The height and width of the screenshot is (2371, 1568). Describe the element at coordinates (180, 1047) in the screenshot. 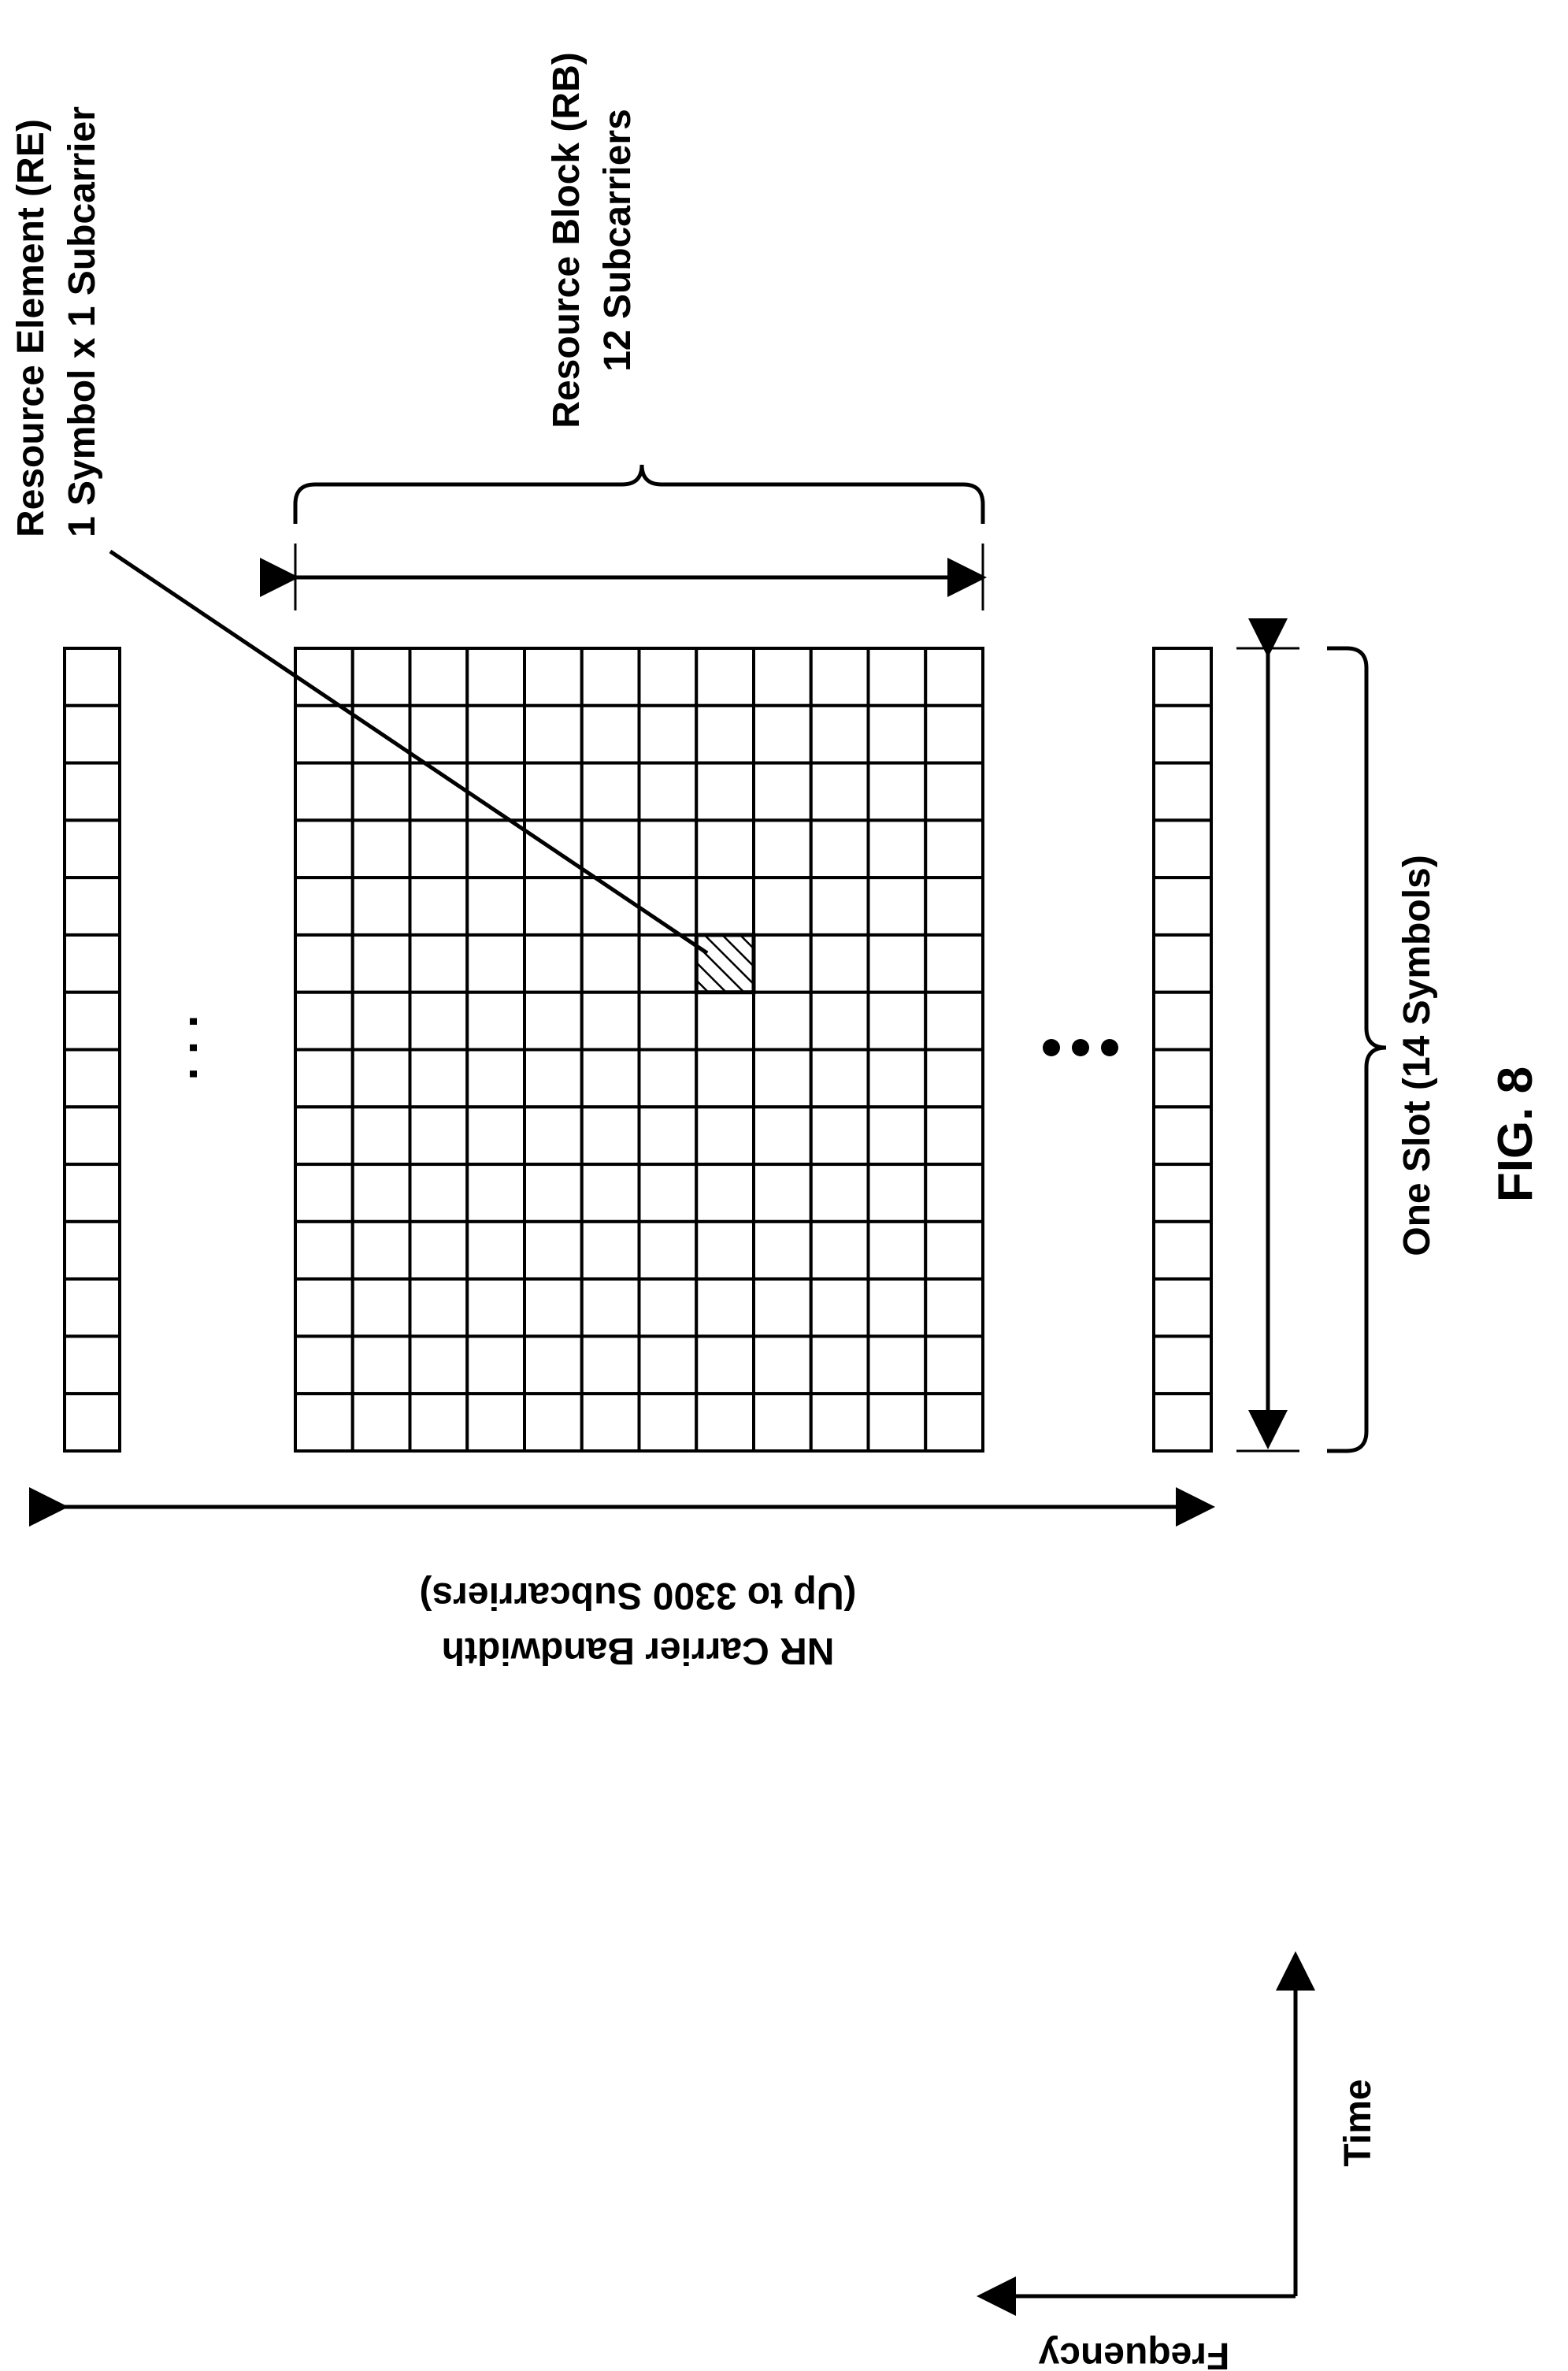

I see `ellipsis-left: . . .` at that location.